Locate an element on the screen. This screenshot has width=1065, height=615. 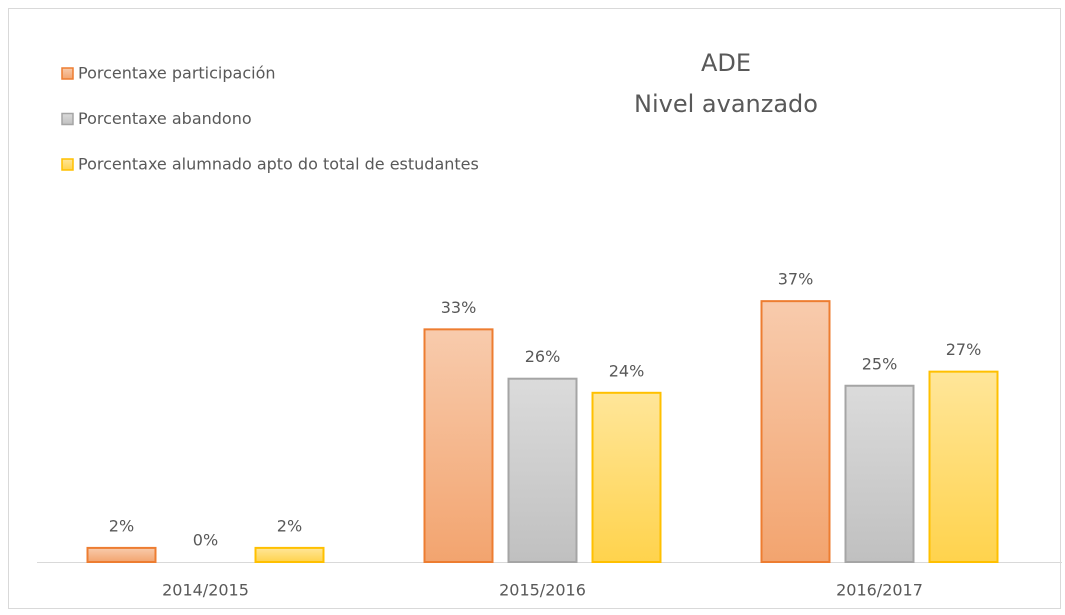
data-label: 0% is located at coordinates (205, 540).